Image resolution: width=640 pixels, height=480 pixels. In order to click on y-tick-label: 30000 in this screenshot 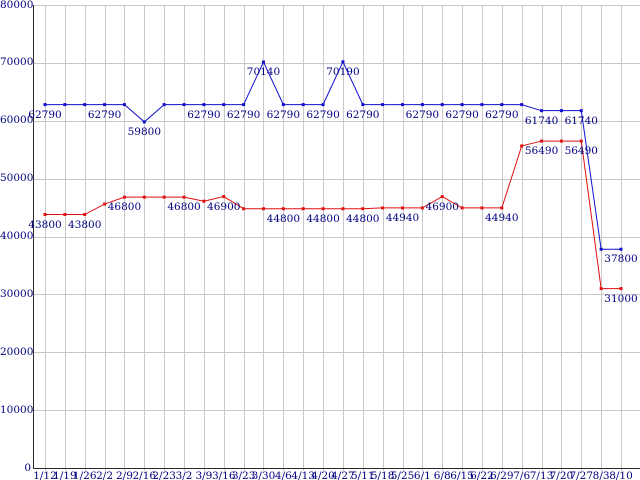, I will do `click(17, 293)`.